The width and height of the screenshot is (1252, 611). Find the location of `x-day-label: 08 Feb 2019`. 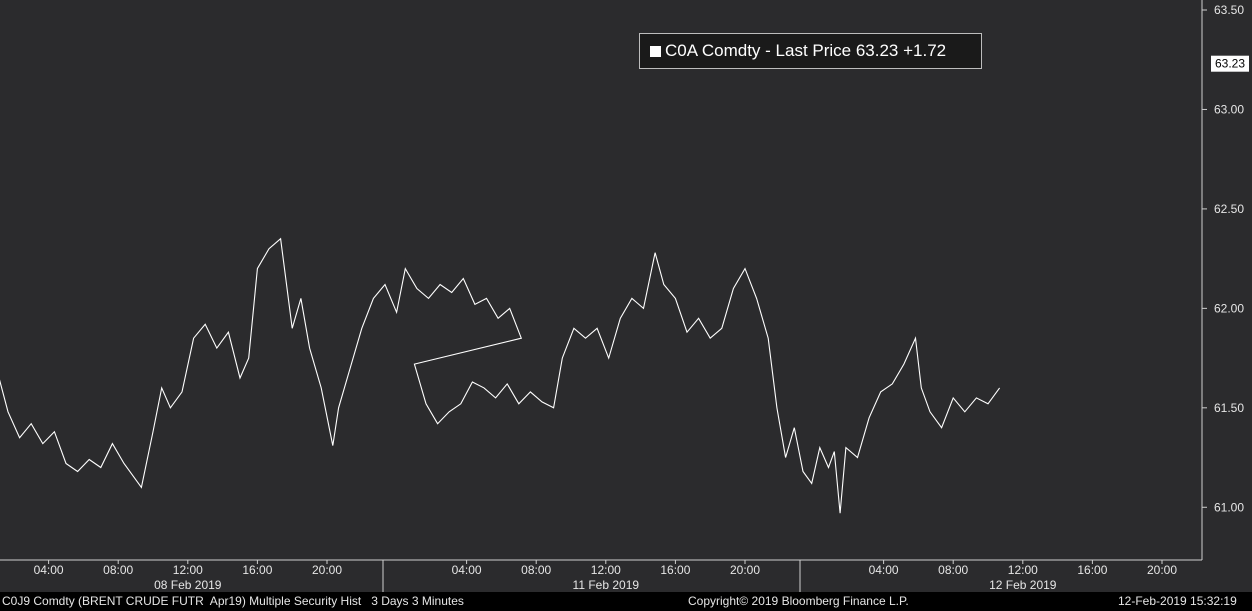

x-day-label: 08 Feb 2019 is located at coordinates (188, 585).